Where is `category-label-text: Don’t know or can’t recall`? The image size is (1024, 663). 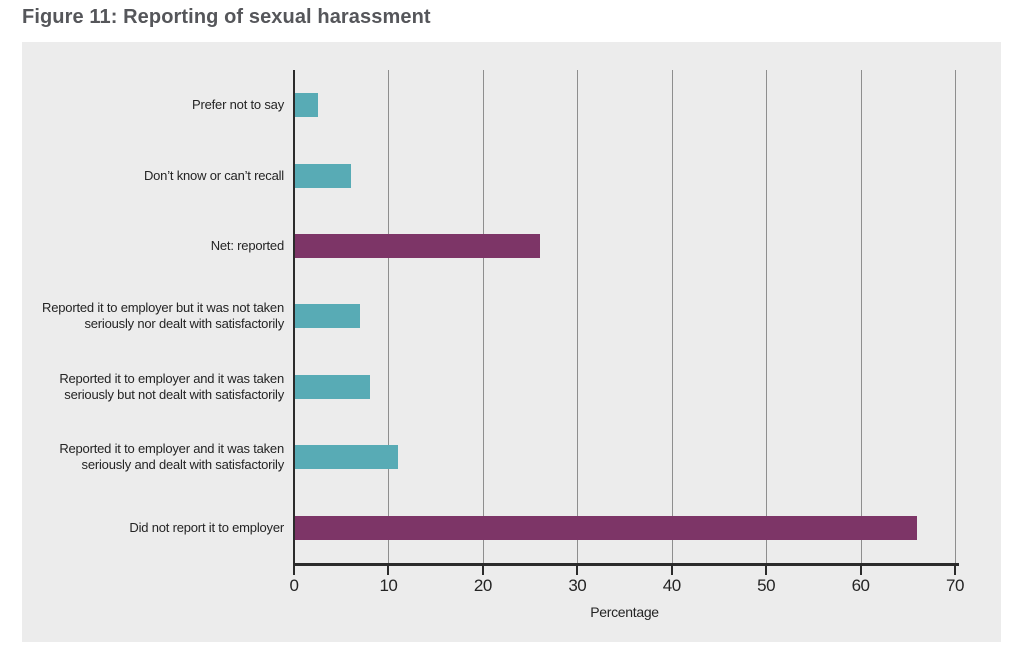 category-label-text: Don’t know or can’t recall is located at coordinates (213, 175).